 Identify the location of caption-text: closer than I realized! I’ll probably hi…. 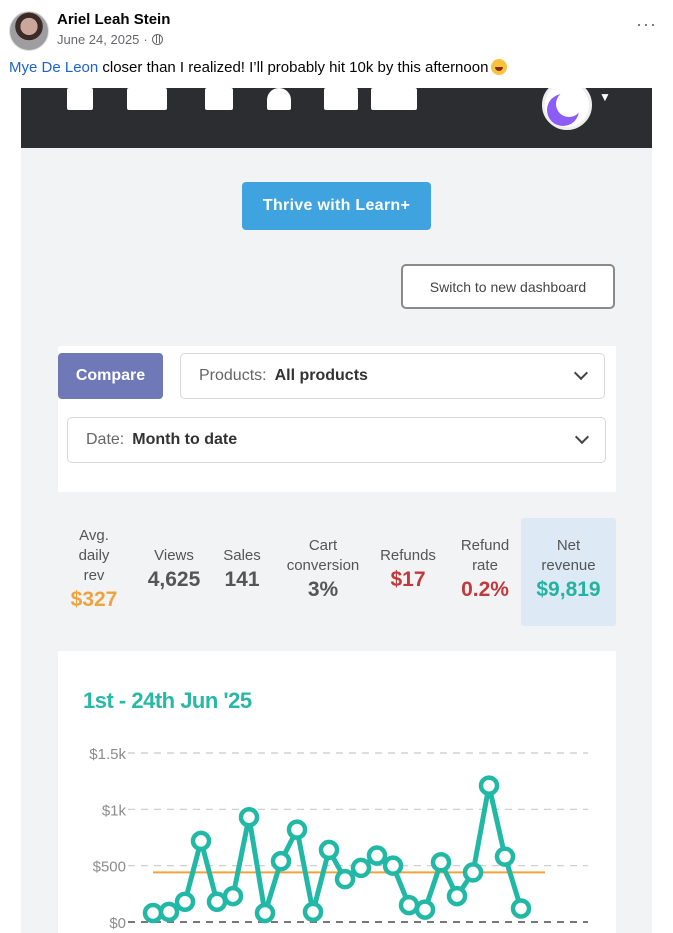
(293, 67).